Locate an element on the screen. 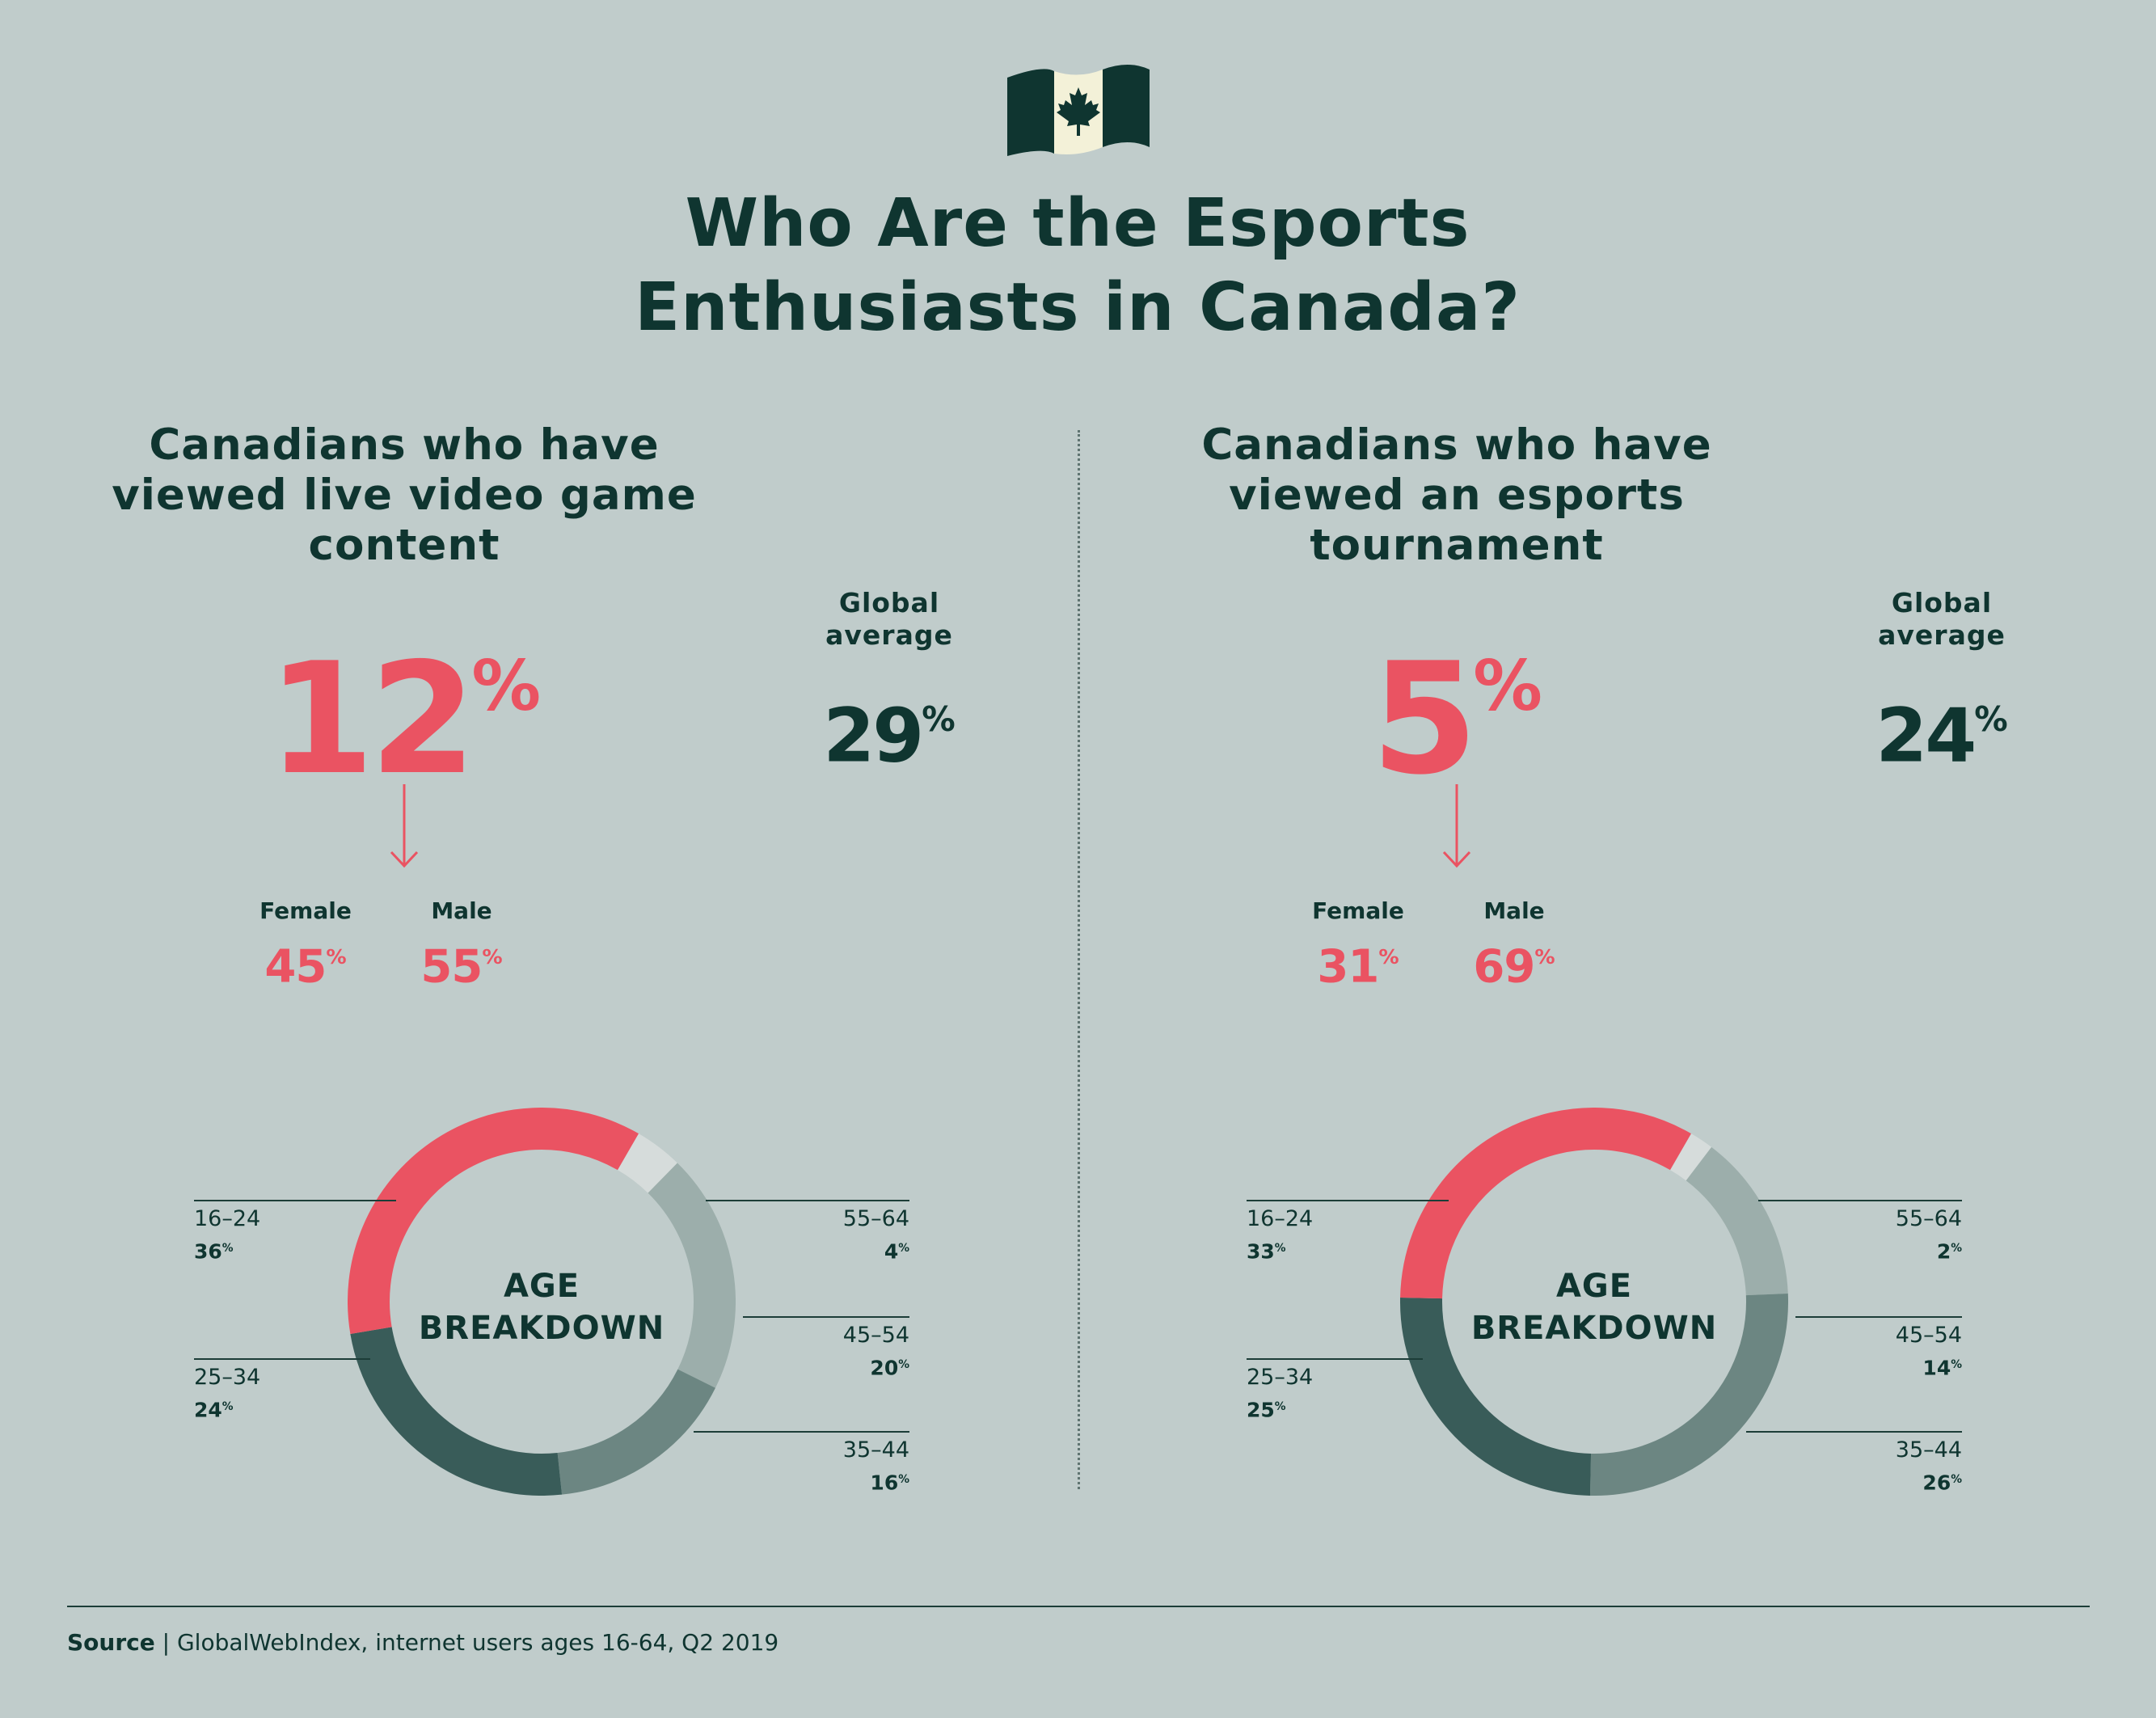 The width and height of the screenshot is (2156, 1718). age-label-25-34: 25–34 24% is located at coordinates (299, 1394).